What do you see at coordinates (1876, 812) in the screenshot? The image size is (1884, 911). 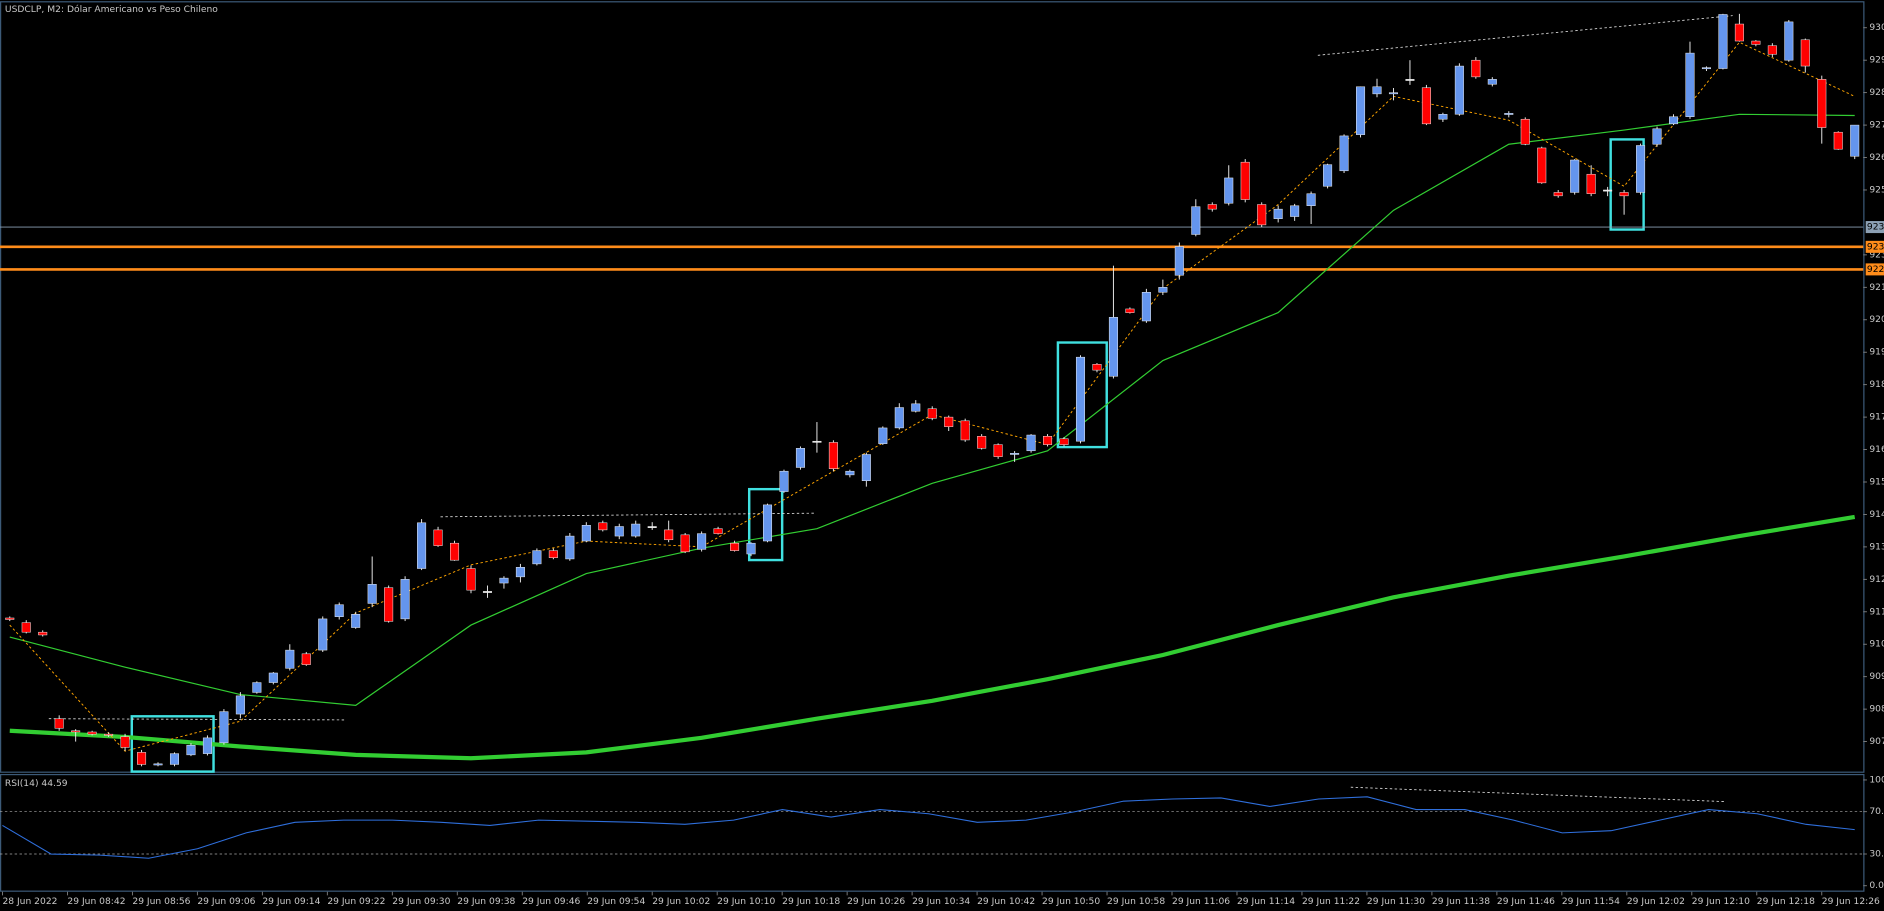 I see `rsi-tick-label: 70.00` at bounding box center [1876, 812].